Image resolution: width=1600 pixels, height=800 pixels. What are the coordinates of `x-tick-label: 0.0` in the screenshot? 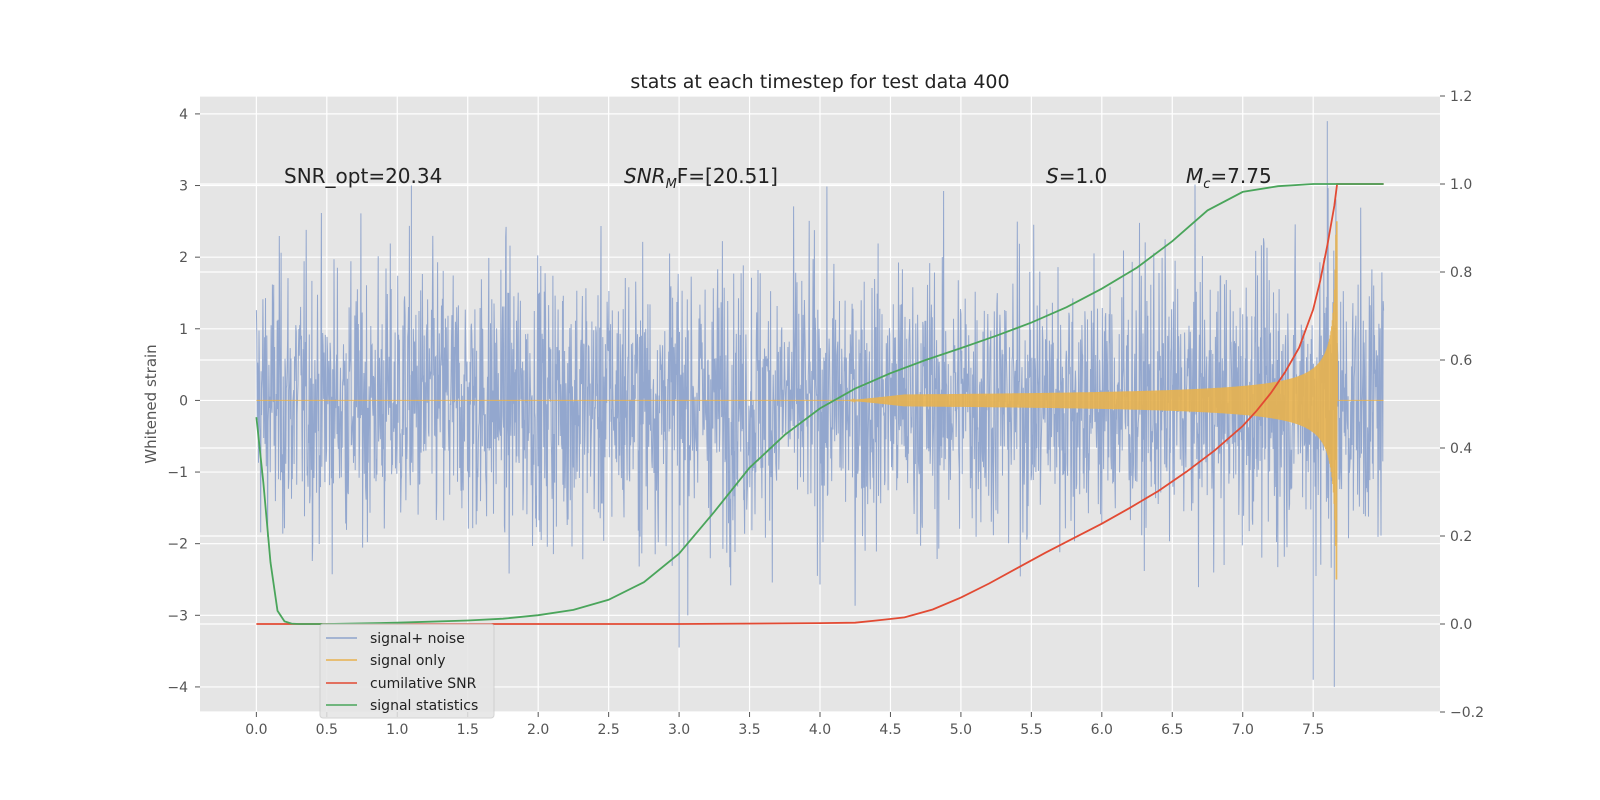 It's located at (256, 730).